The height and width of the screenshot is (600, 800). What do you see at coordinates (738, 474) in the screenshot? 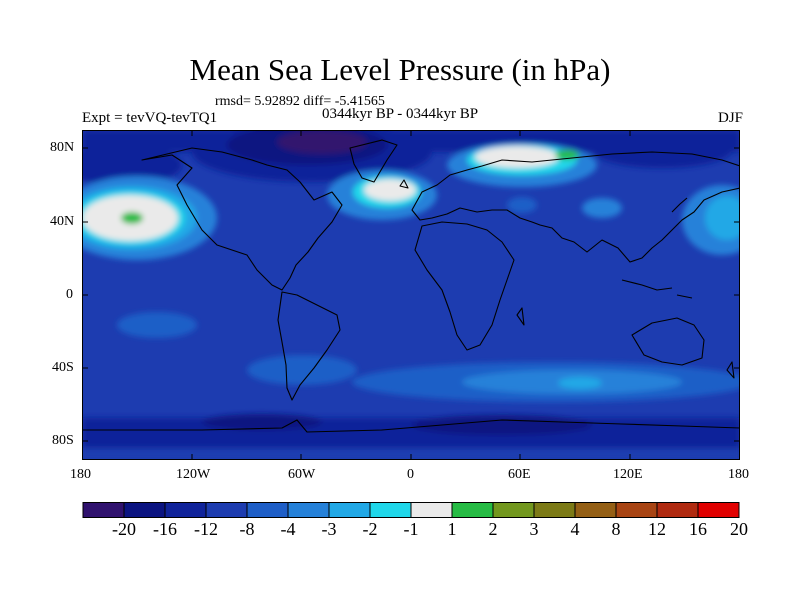
I see `lon-label-180-east: 180` at bounding box center [738, 474].